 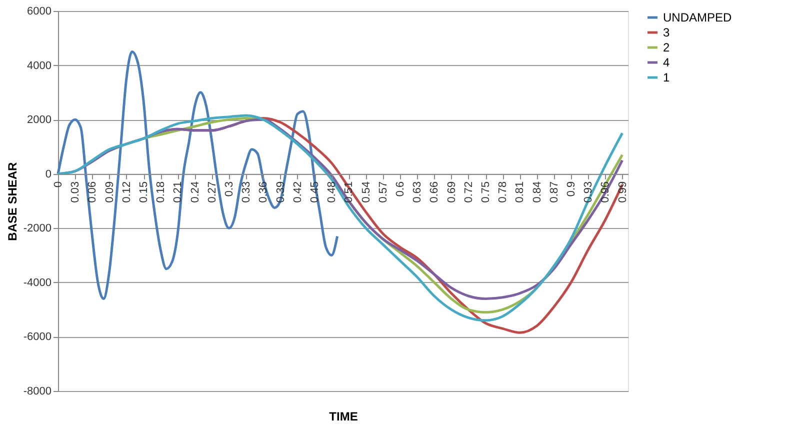 What do you see at coordinates (37, 282) in the screenshot?
I see `y-tick-label: -4000` at bounding box center [37, 282].